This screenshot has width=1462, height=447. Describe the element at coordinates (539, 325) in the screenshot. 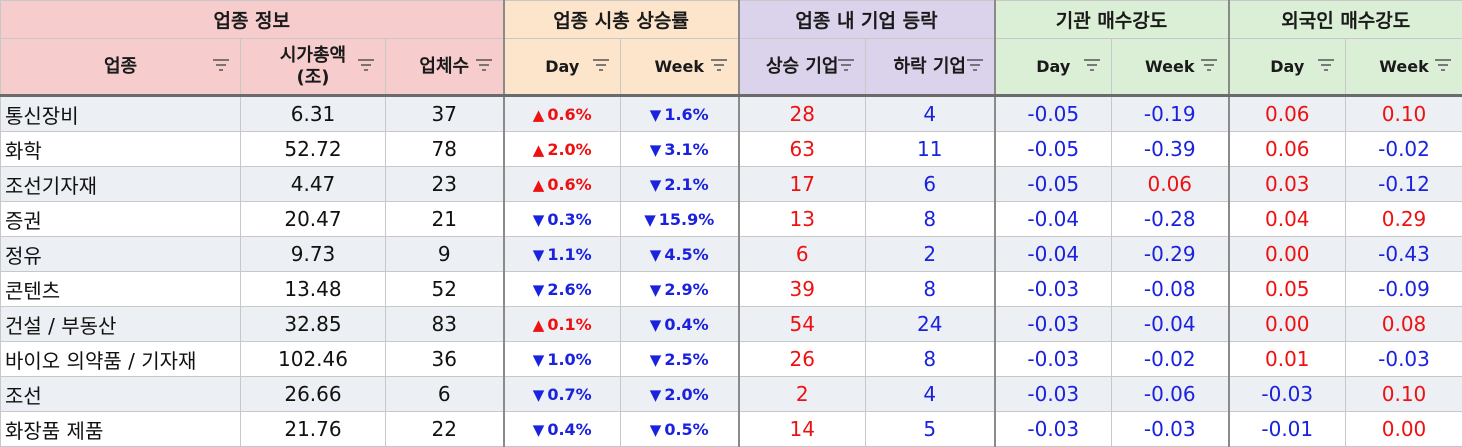

I see `up-arrow-icon: ▲` at that location.